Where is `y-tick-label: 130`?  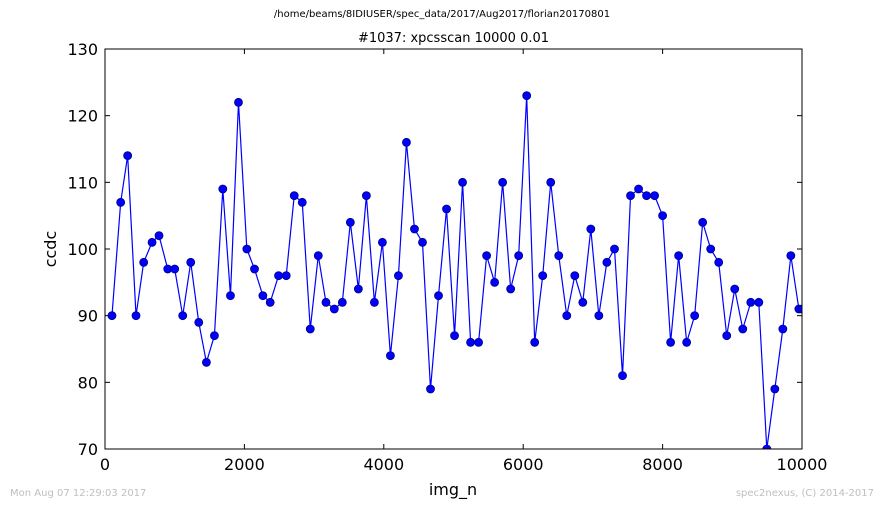 y-tick-label: 130 is located at coordinates (82, 49).